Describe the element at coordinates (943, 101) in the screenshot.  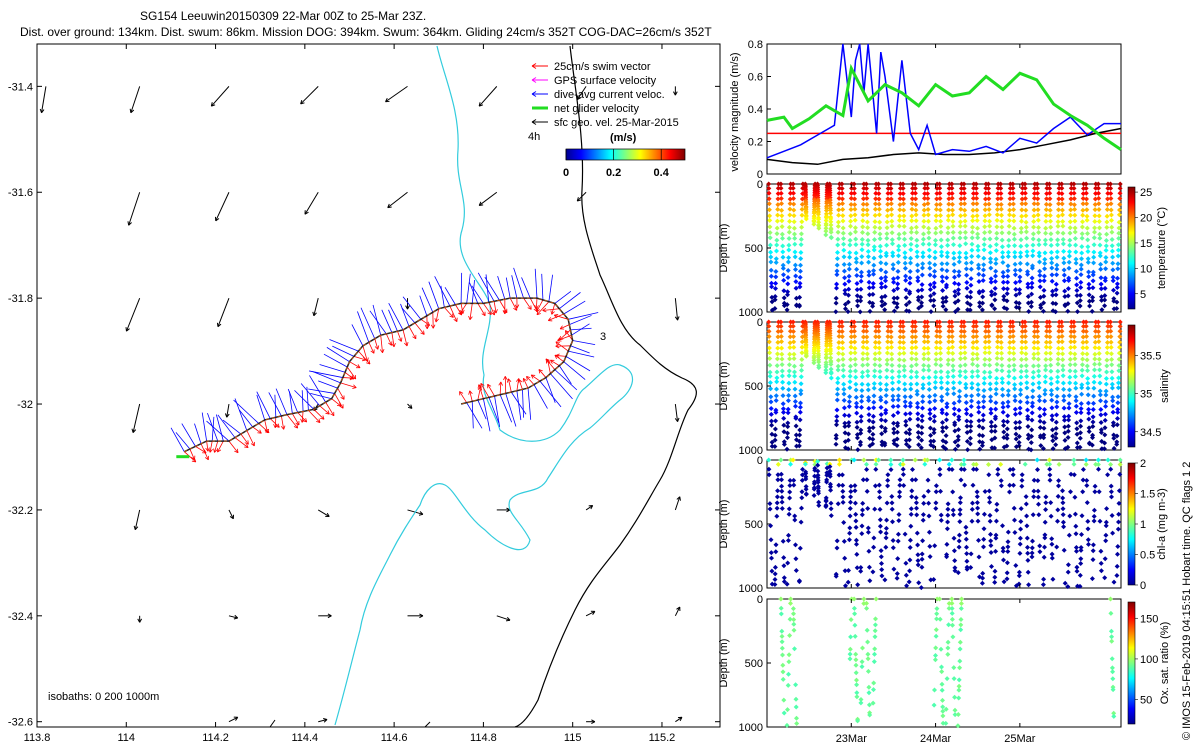
I see `velocity-series` at that location.